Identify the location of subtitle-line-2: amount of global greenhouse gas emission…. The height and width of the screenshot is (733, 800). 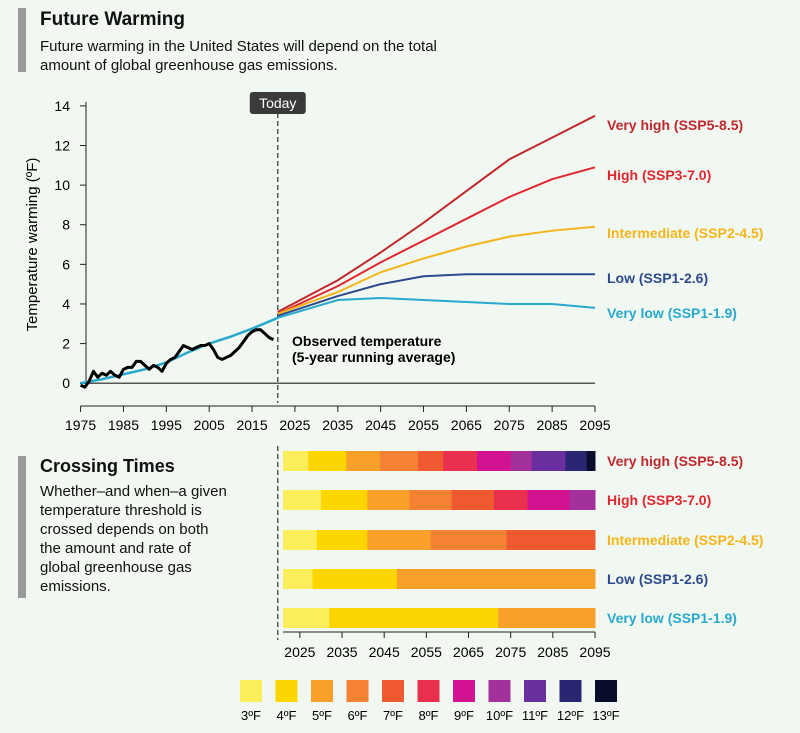
(189, 65).